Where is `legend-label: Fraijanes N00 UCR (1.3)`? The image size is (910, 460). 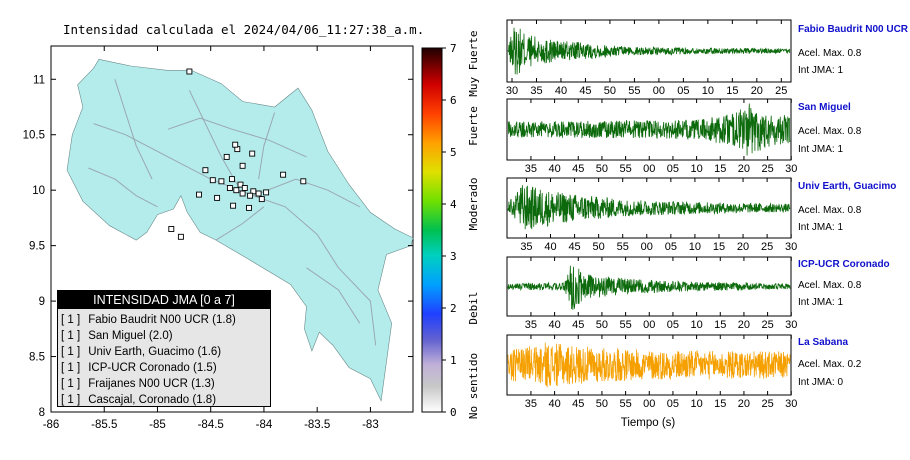 legend-label: Fraijanes N00 UCR (1.3) is located at coordinates (151, 384).